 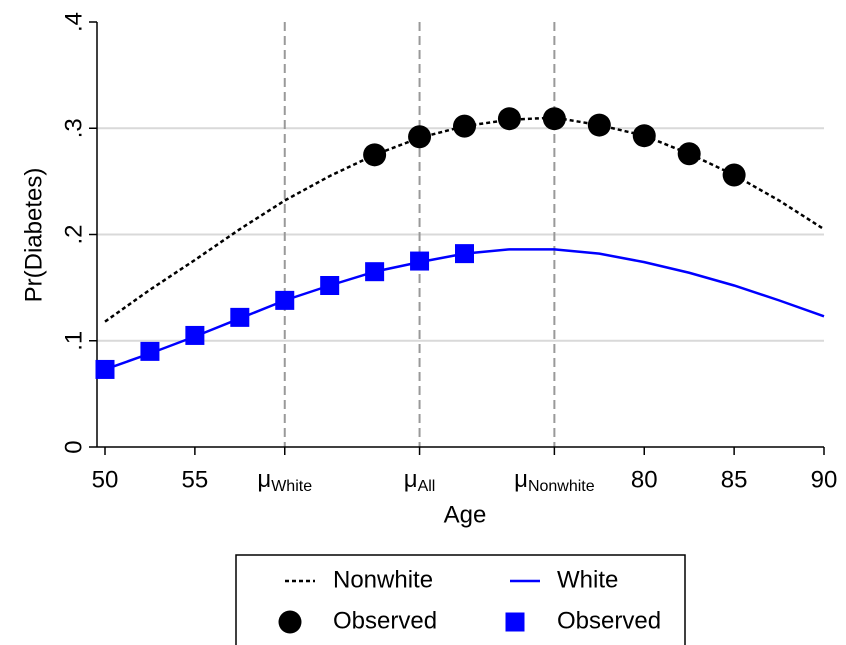 I want to click on legend-box, so click(x=460, y=599).